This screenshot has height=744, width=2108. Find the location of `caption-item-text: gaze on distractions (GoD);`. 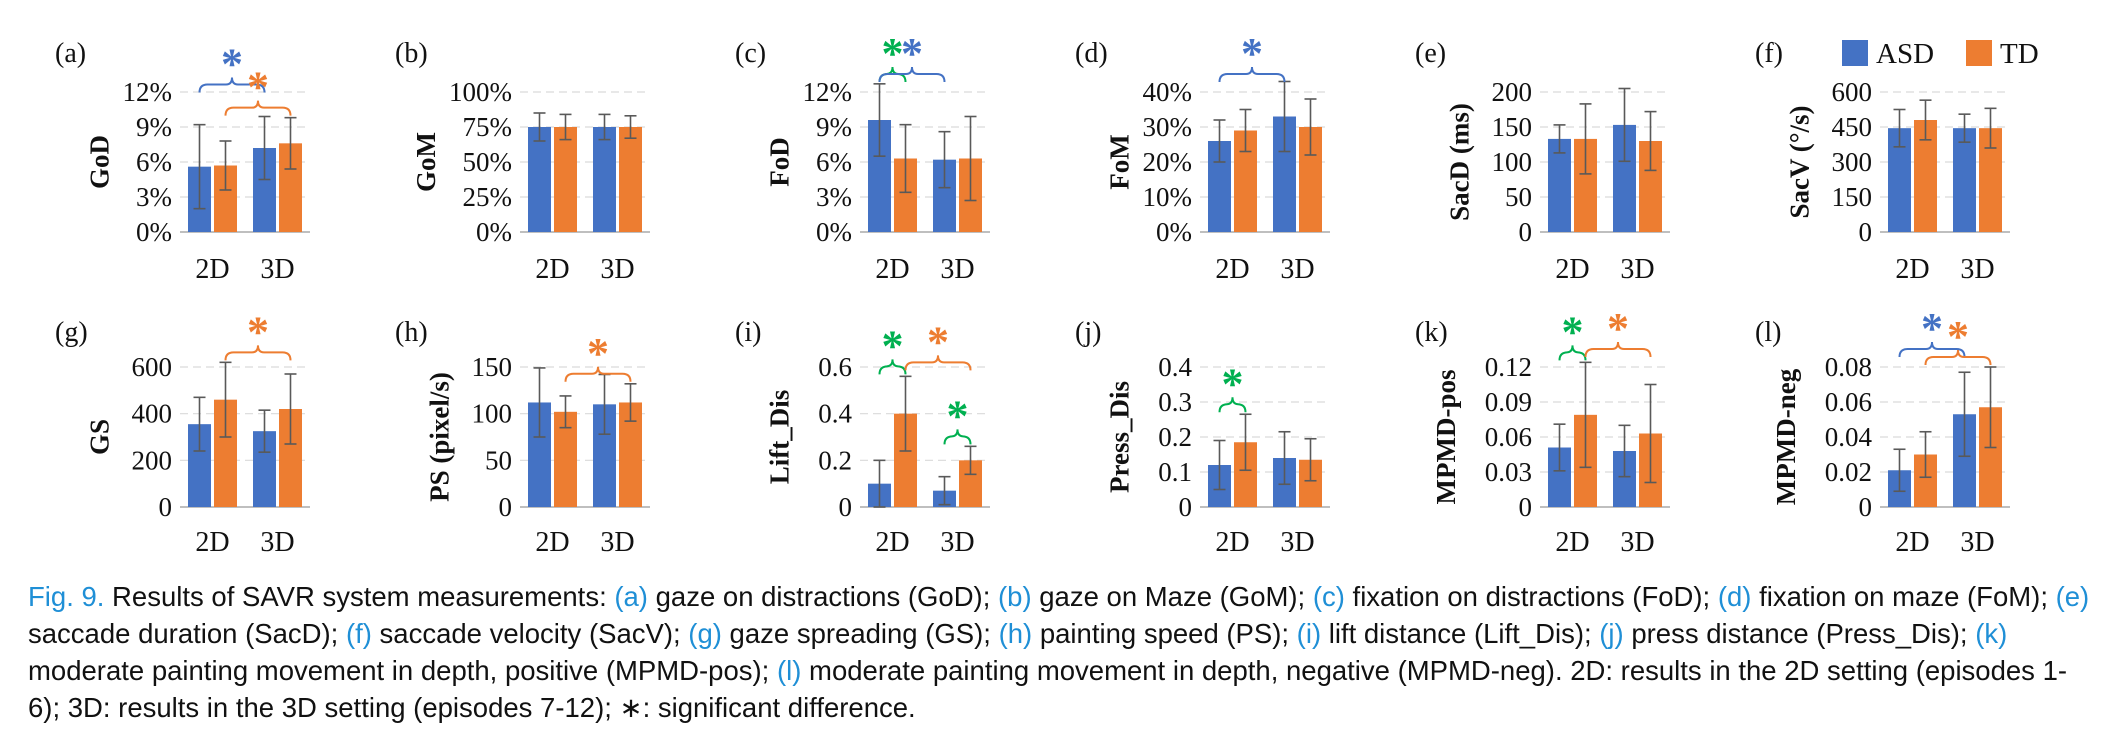

caption-item-text: gaze on distractions (GoD); is located at coordinates (822, 596).